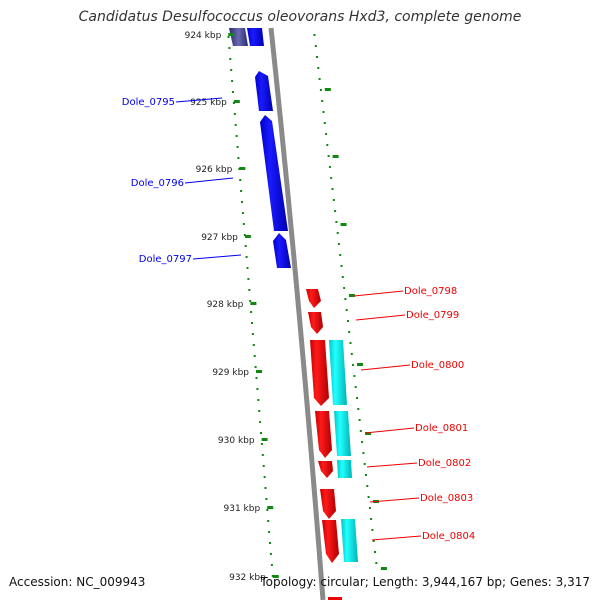 Image resolution: width=600 pixels, height=600 pixels. Describe the element at coordinates (260, 148) in the screenshot. I see `left-strand-track` at that location.